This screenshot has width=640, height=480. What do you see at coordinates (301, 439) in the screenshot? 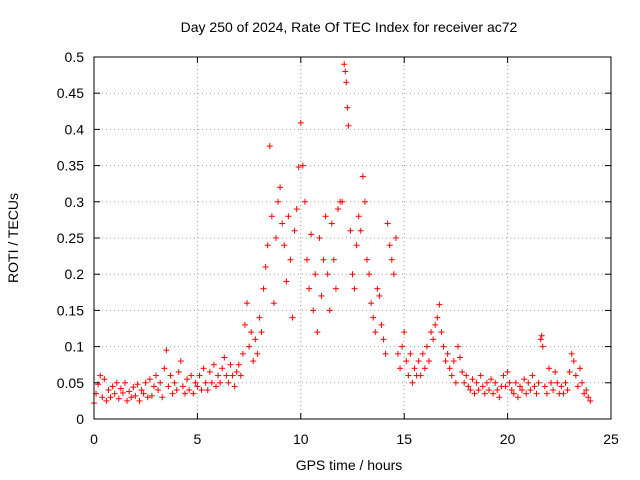
I see `x-tick-label: 10` at bounding box center [301, 439].